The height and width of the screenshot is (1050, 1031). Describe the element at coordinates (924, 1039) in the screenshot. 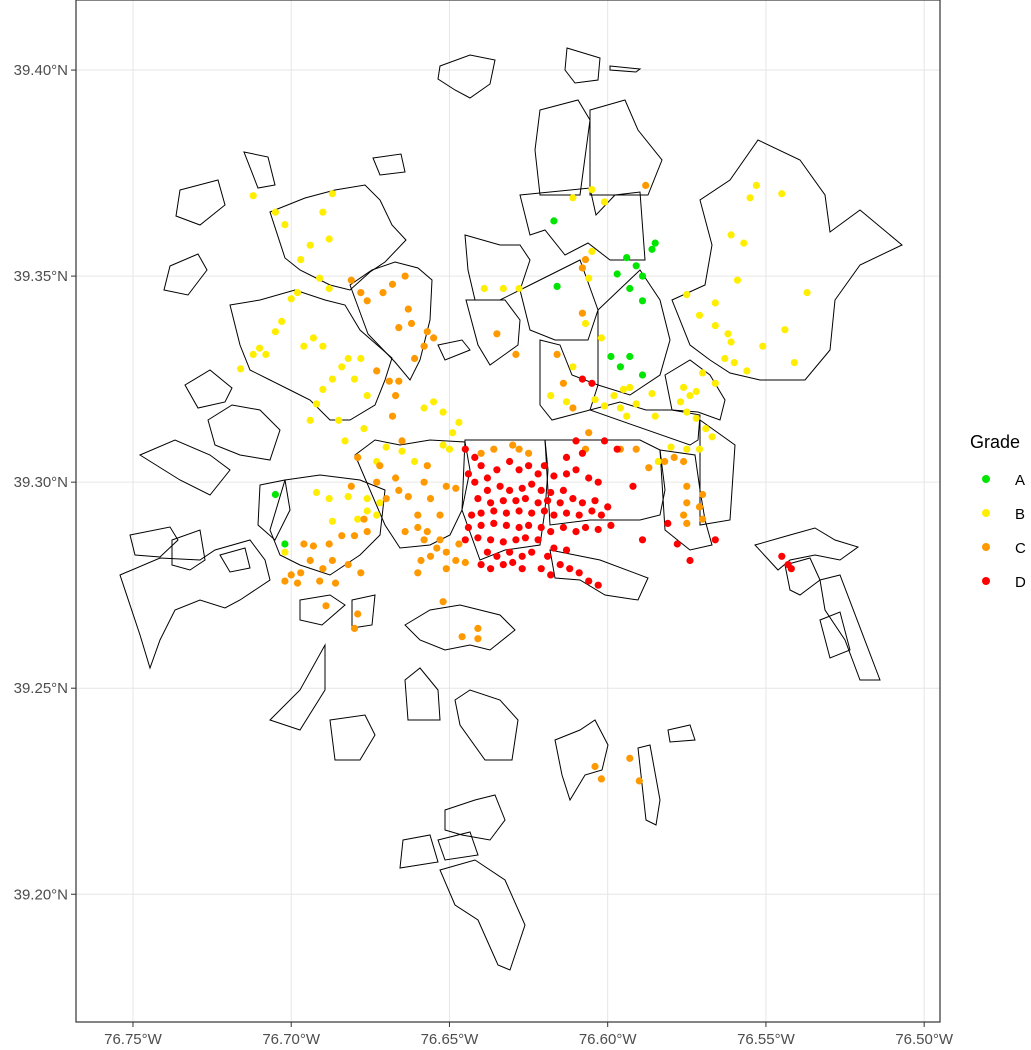

I see `x-tick-label: 76.50°W` at that location.